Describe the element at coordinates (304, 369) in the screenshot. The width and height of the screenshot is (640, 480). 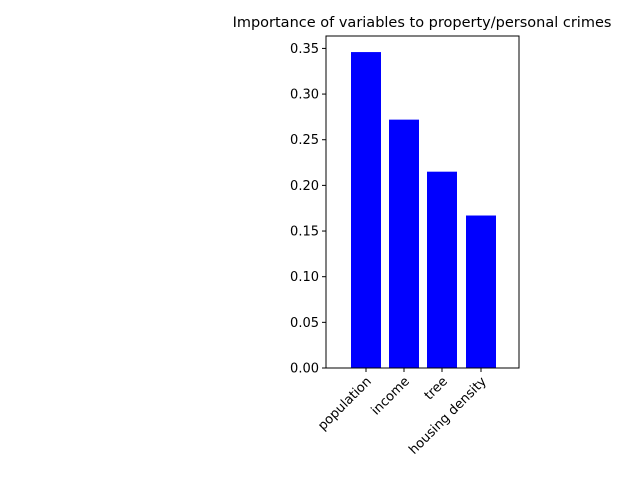
I see `y-tick-label: 0.00` at that location.